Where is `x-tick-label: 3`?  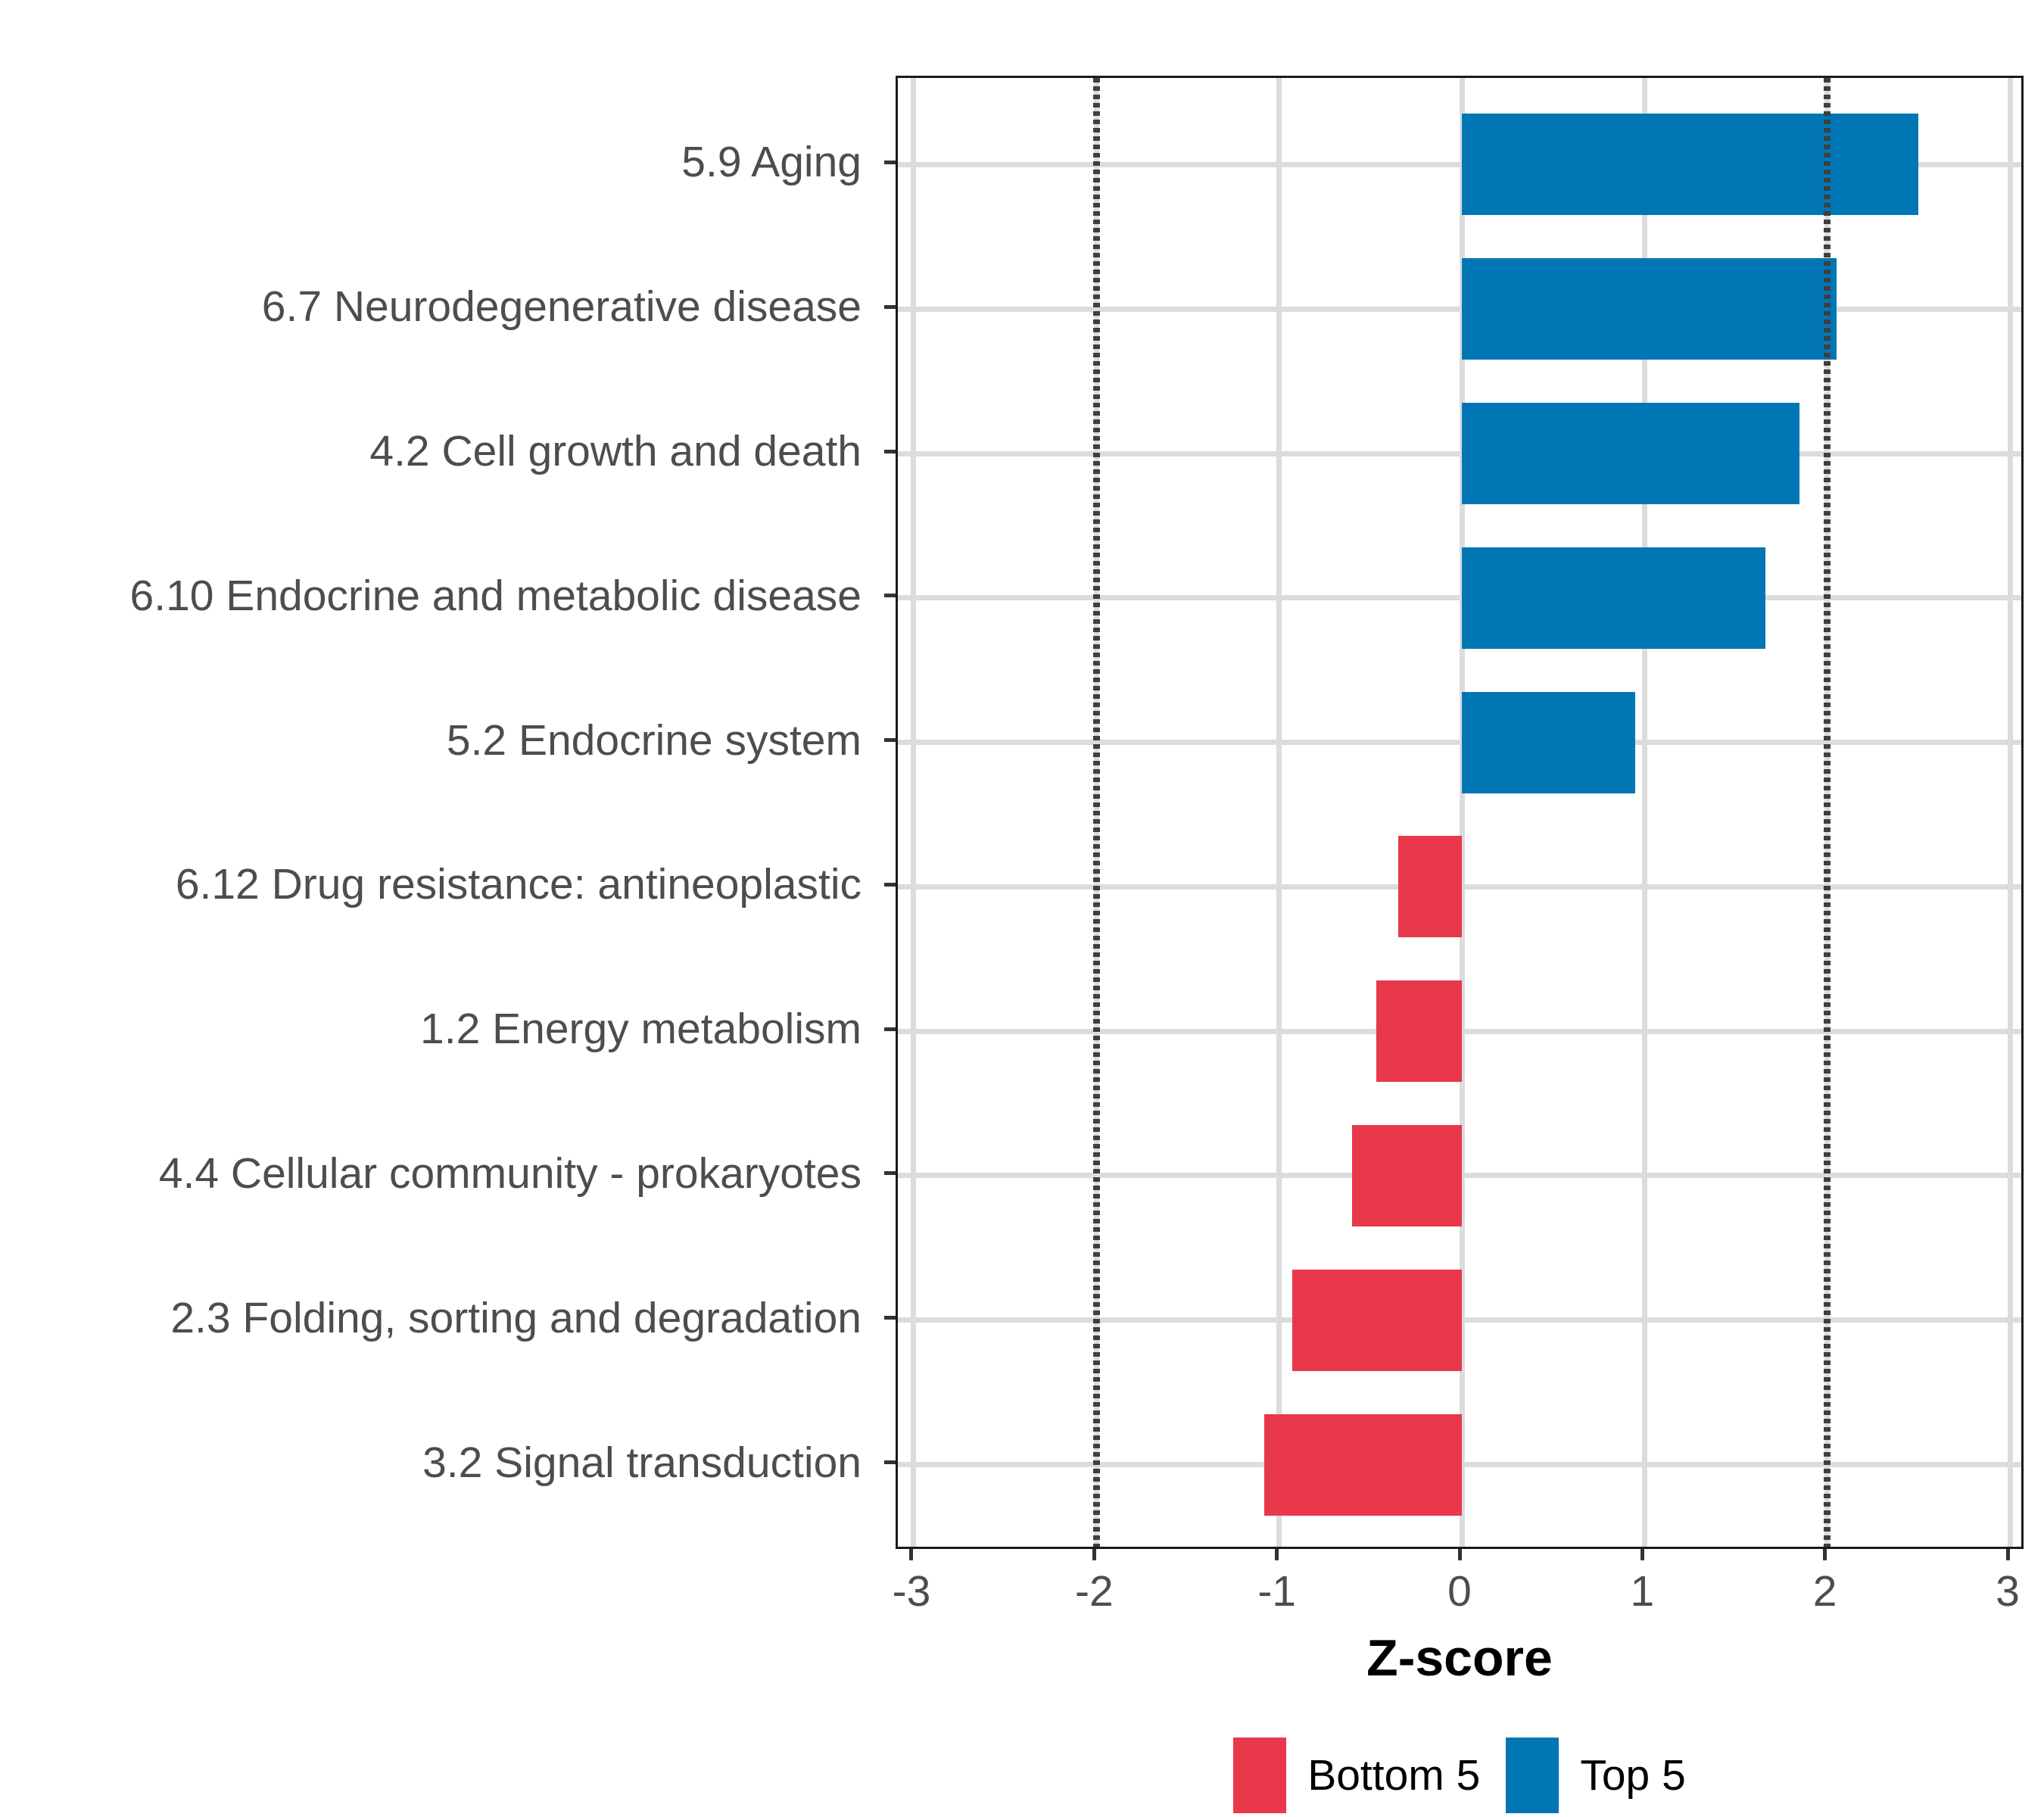
x-tick-label: 3 is located at coordinates (2008, 1592).